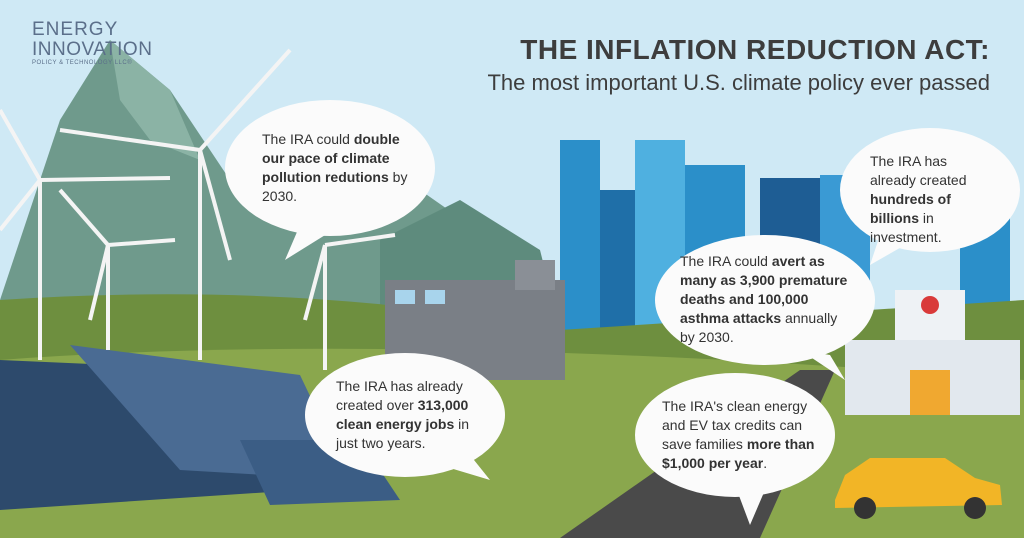  I want to click on text: by 2030., so click(335, 186).